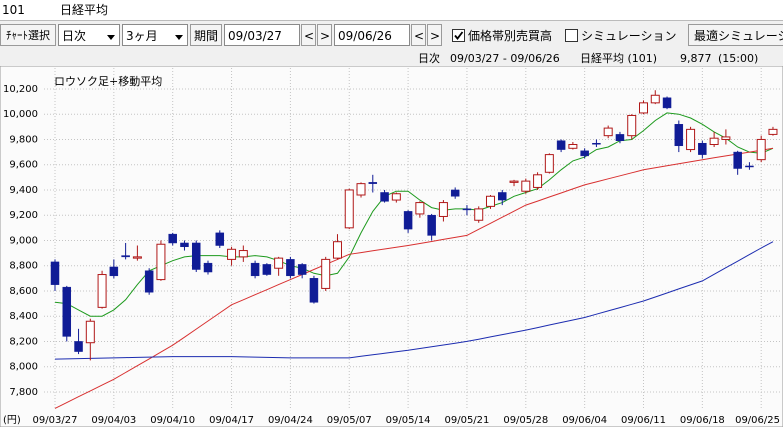 Image resolution: width=783 pixels, height=427 pixels. What do you see at coordinates (172, 420) in the screenshot?
I see `x-tick-label: 09/04/10` at bounding box center [172, 420].